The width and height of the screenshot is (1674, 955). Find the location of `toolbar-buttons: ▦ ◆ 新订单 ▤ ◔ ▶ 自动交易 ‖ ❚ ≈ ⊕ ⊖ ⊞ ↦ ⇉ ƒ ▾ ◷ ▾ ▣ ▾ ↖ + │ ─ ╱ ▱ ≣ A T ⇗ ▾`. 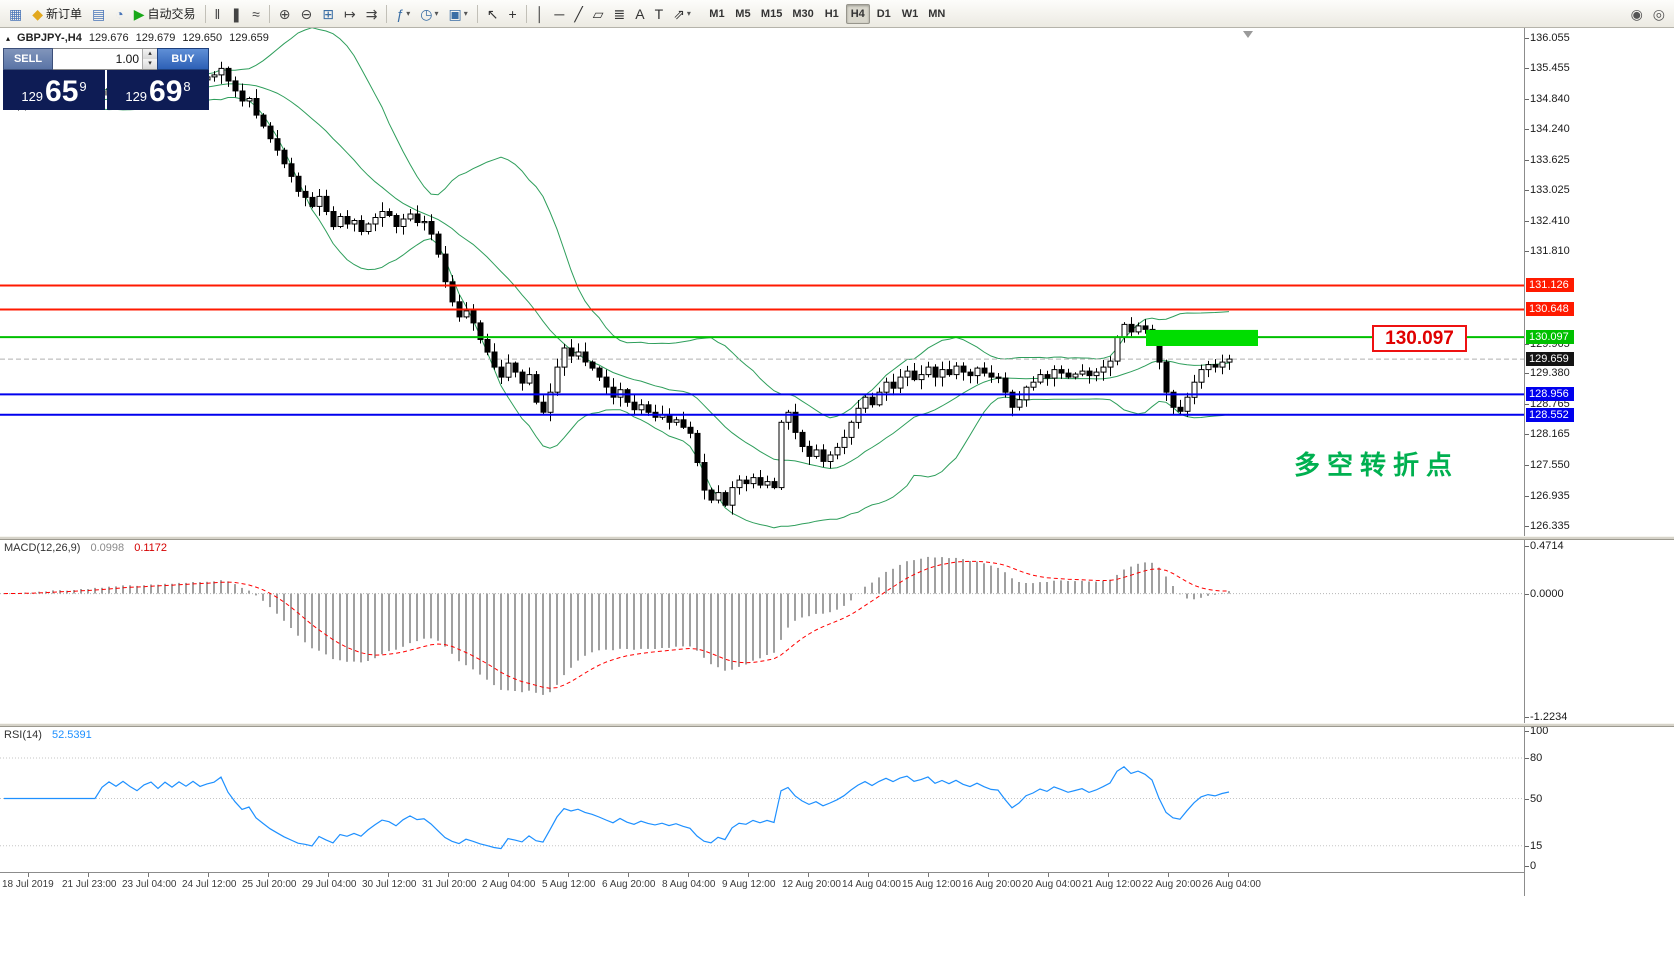

toolbar-buttons: ▦ ◆ 新订单 ▤ ◔ ▶ 自动交易 ‖ ❚ ≈ ⊕ ⊖ ⊞ ↦ ⇉ ƒ ▾ ◷ ▾ ▣ ▾ ↖ + │ ─ ╱ ▱ ≣ A T ⇗ ▾ is located at coordinates (350, 14).